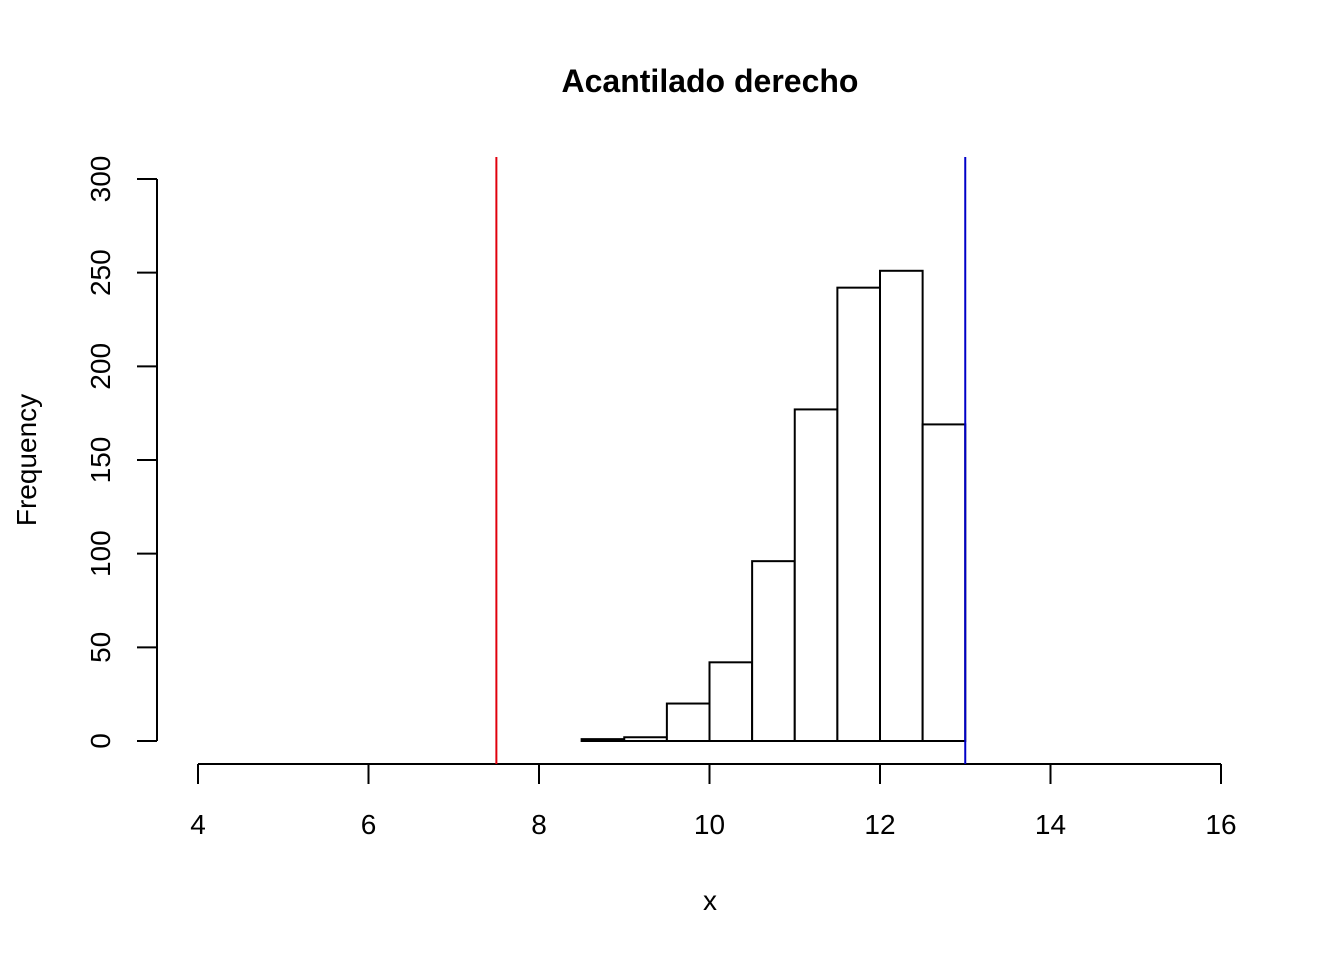 Image resolution: width=1344 pixels, height=965 pixels. What do you see at coordinates (1220, 824) in the screenshot?
I see `x-tick-label: 16` at bounding box center [1220, 824].